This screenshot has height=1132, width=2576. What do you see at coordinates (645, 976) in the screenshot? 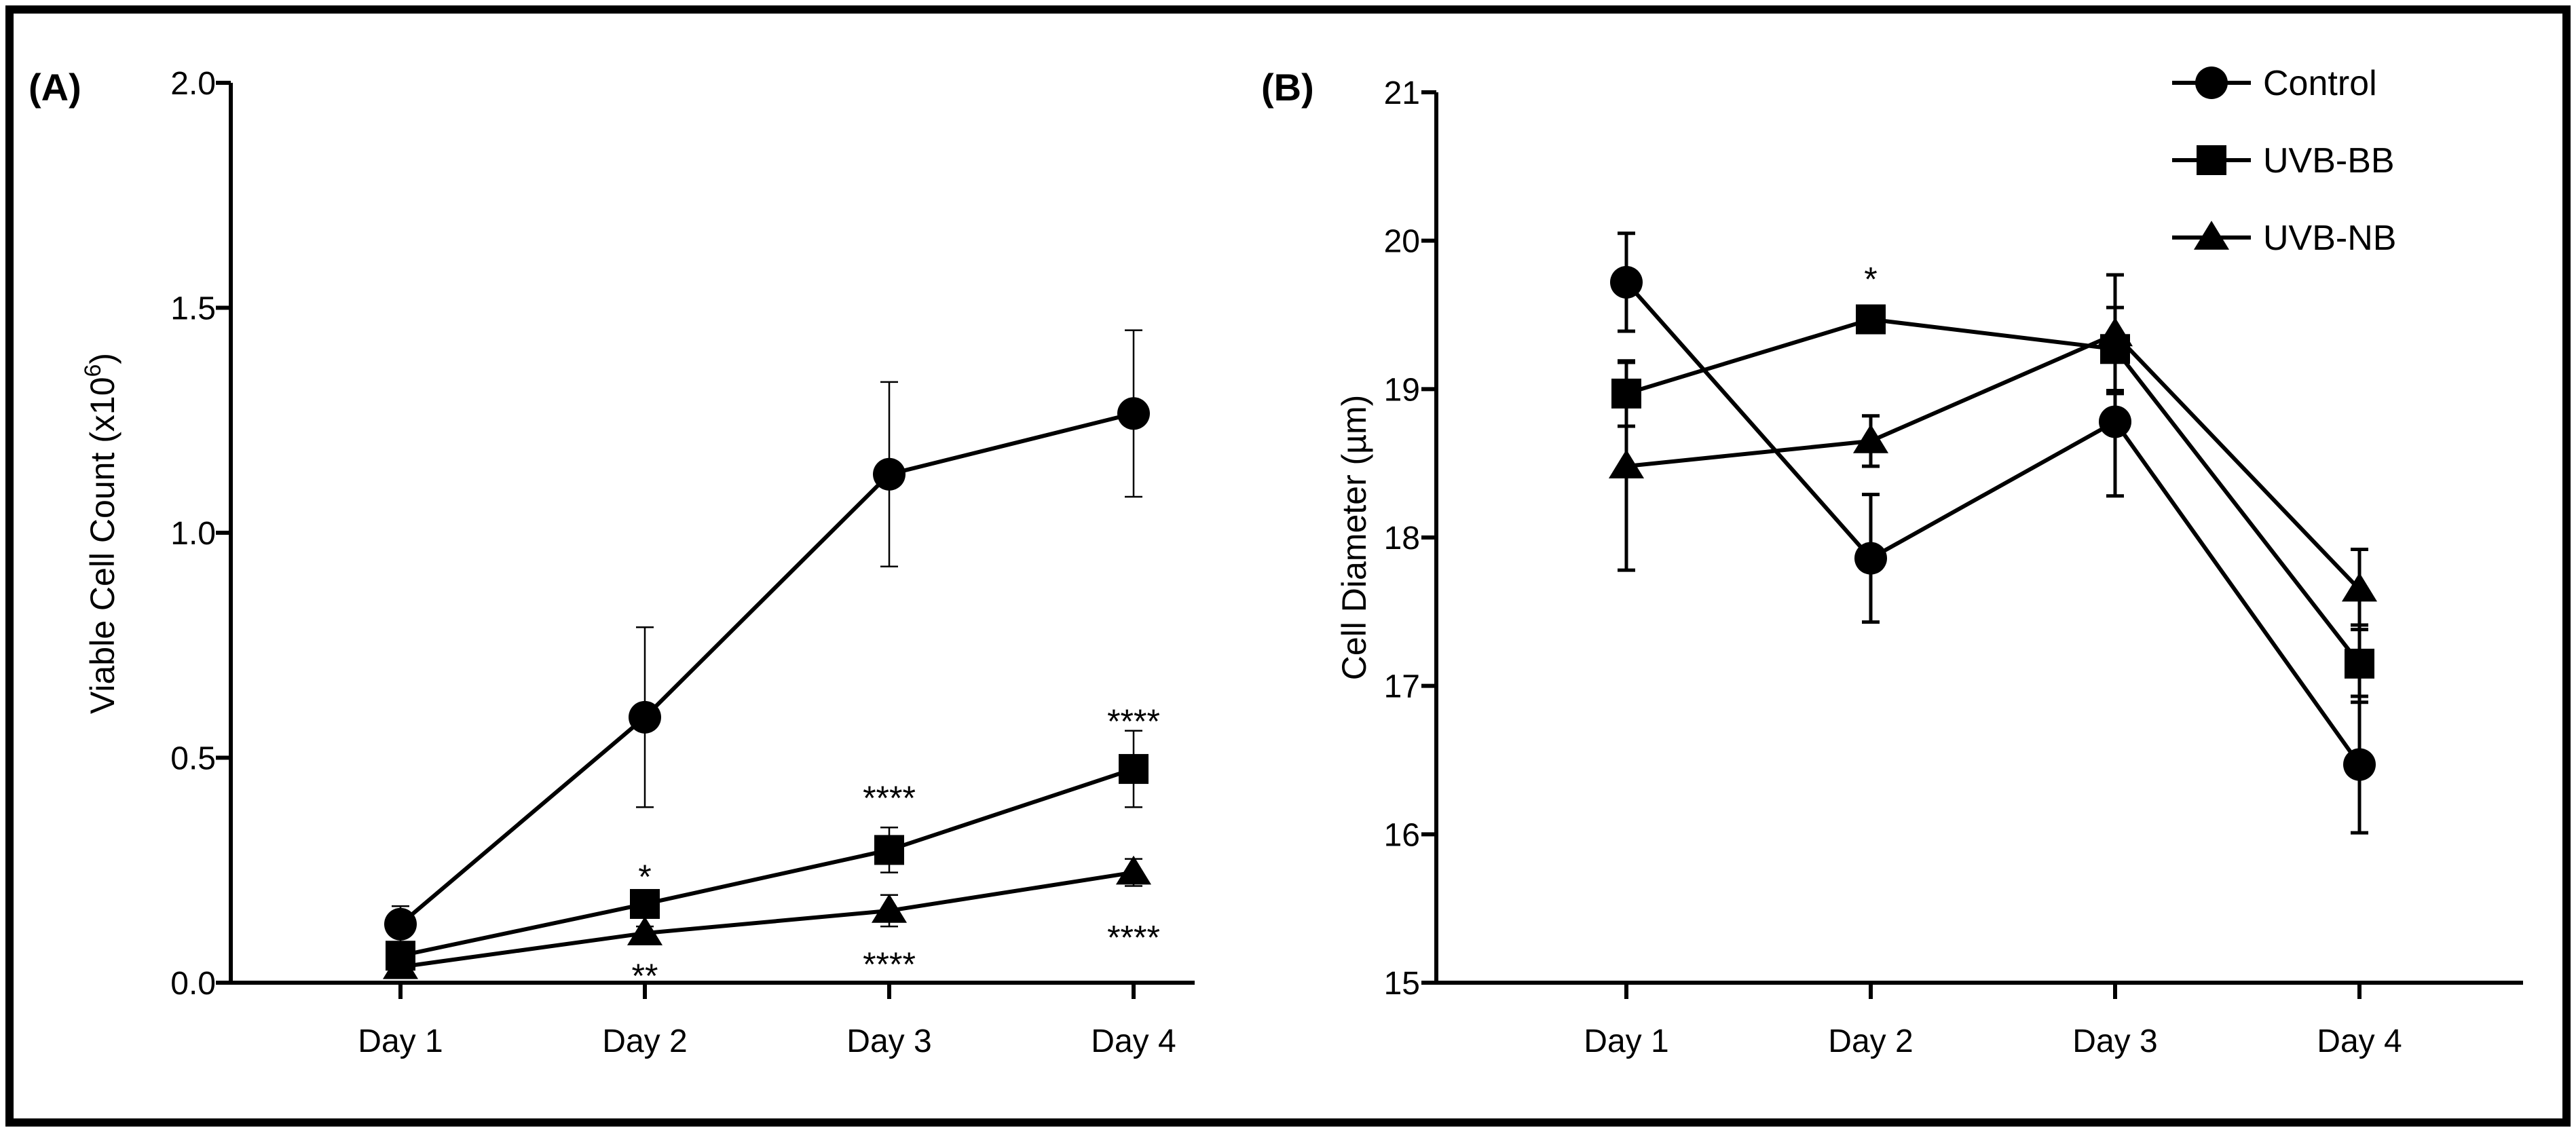
I see `significance-marker: **` at bounding box center [645, 976].